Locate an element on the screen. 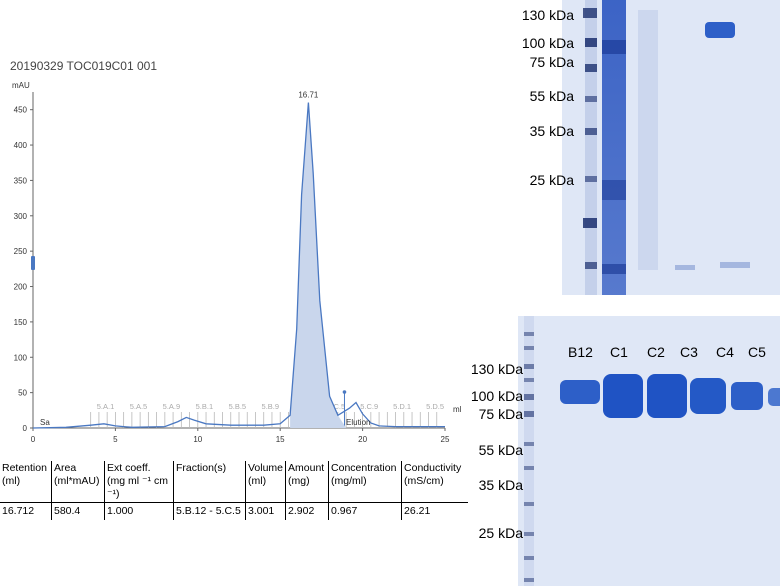 Image resolution: width=780 pixels, height=586 pixels. lane-label-b12: B12 is located at coordinates (580, 352).